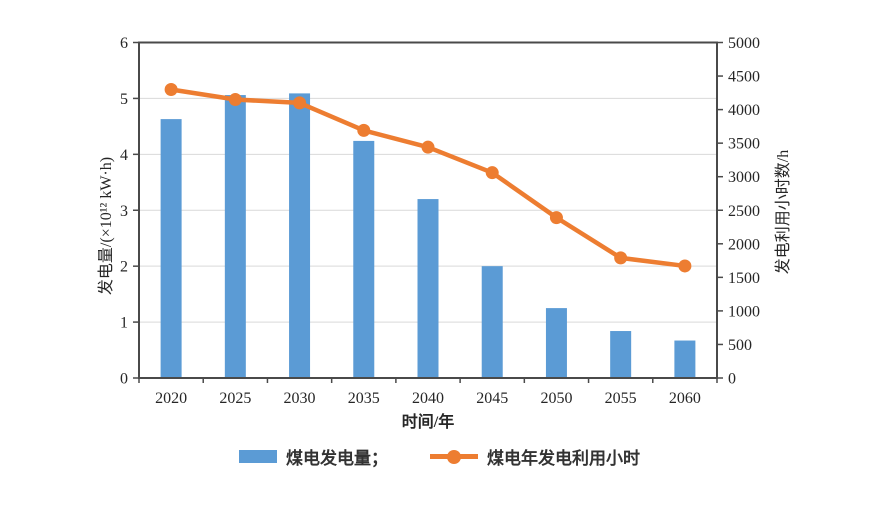 This screenshot has height=506, width=879. I want to click on left-axis-title: 发电量/(×10¹² kW·h), so click(106, 226).